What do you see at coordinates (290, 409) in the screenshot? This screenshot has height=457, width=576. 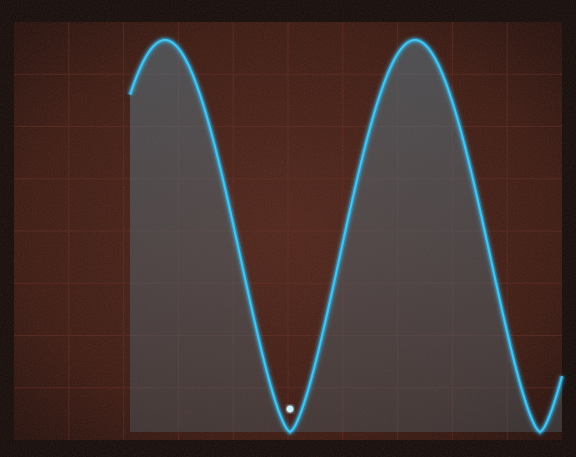 I see `trace-bright-spot` at bounding box center [290, 409].